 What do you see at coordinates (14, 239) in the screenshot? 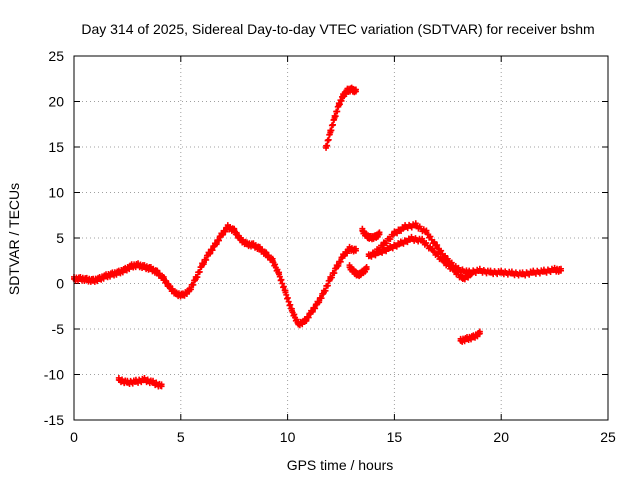
I see `y-axis-label: SDTVAR / TECUs` at bounding box center [14, 239].